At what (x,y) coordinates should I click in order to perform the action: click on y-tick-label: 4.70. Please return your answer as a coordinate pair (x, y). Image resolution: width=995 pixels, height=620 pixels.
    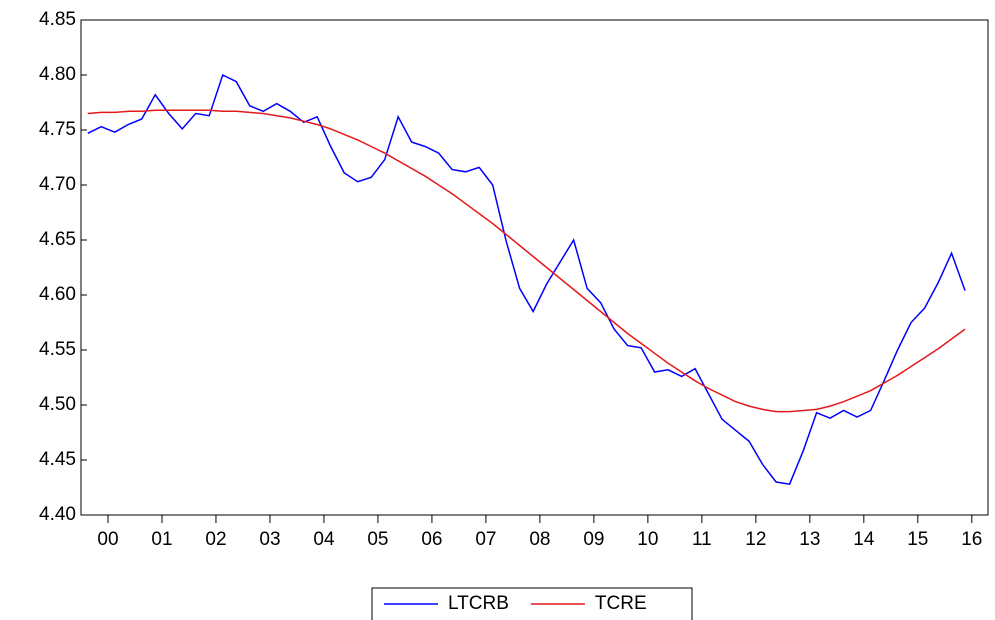
    Looking at the image, I should click on (57, 184).